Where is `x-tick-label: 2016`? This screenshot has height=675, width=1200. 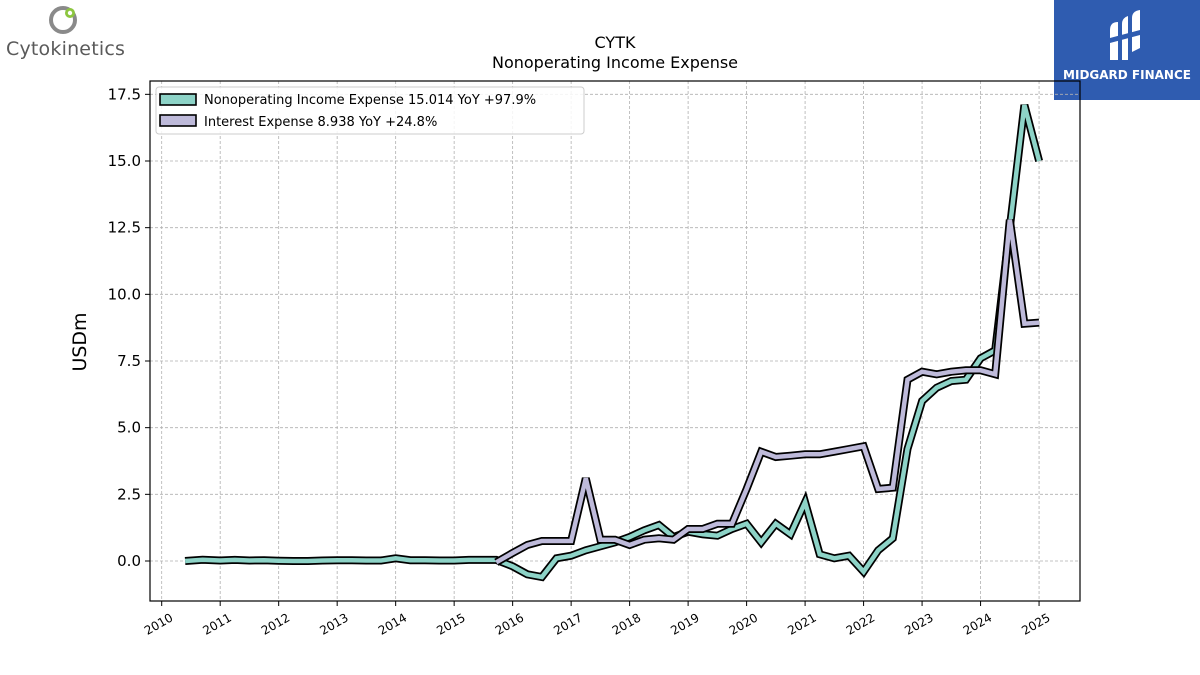 x-tick-label: 2016 is located at coordinates (509, 623).